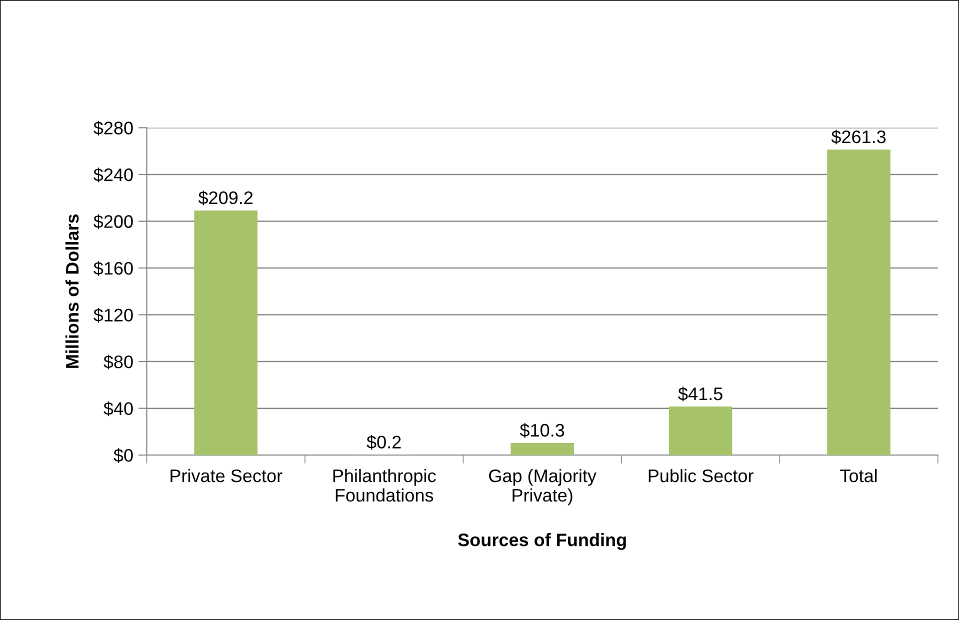 The height and width of the screenshot is (620, 959). I want to click on data-label: $261.3, so click(858, 137).